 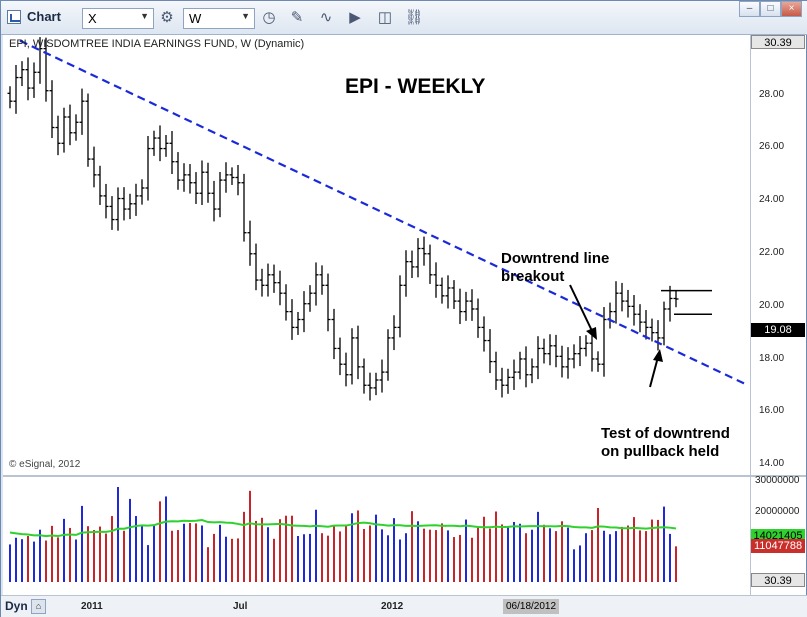 What do you see at coordinates (195, 18) in the screenshot?
I see `interval-value: W` at bounding box center [195, 18].